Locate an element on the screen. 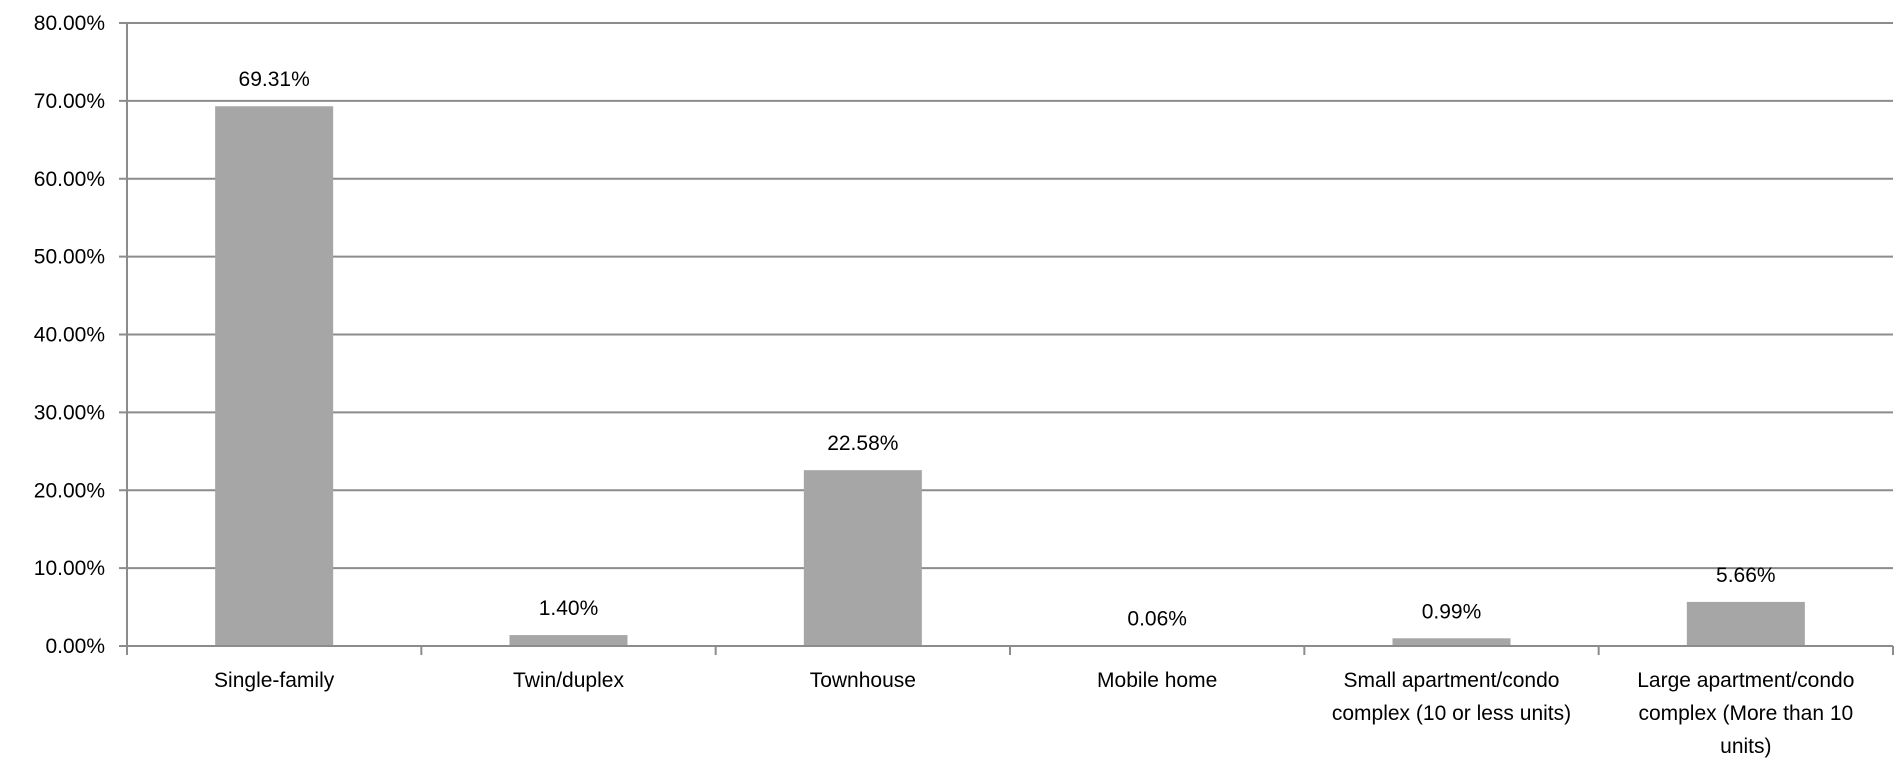 This screenshot has height=763, width=1895. y-tick-label: 50.00% is located at coordinates (69, 257).